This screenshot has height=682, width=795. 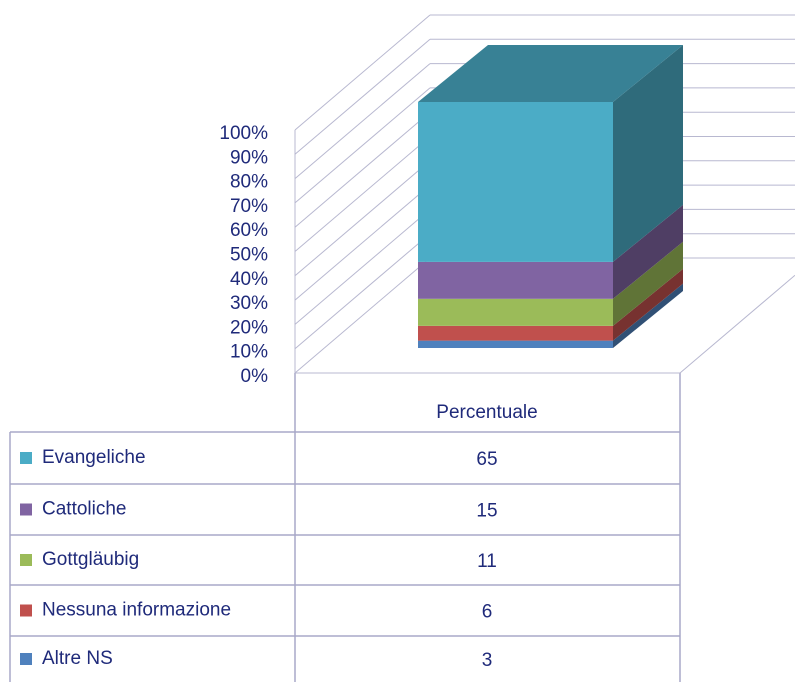 What do you see at coordinates (486, 459) in the screenshot?
I see `table-value: 65` at bounding box center [486, 459].